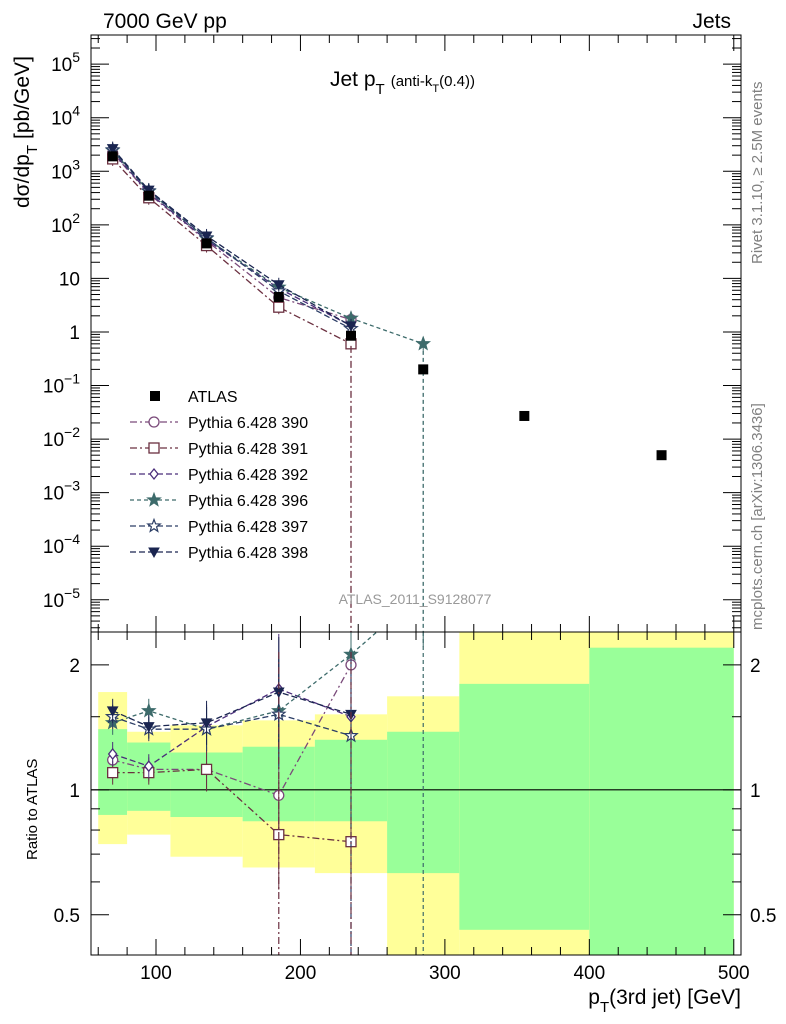 Image resolution: width=786 pixels, height=1024 pixels. I want to click on main-y-tick-label: 10⁻¹, so click(61, 384).